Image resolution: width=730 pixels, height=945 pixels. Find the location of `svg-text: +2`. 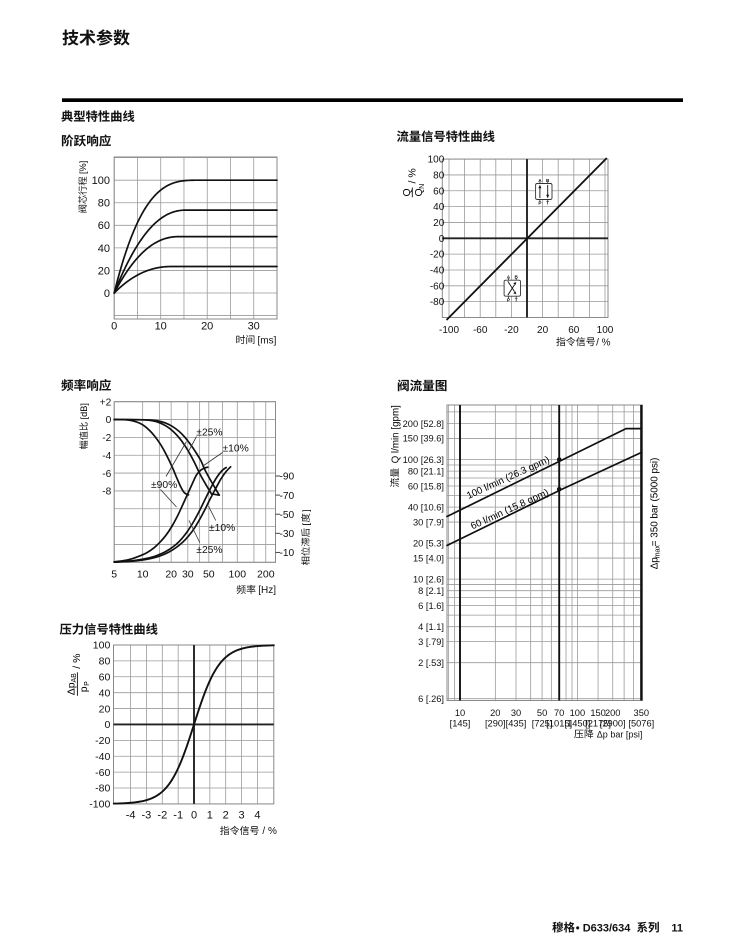

svg-text: +2 is located at coordinates (106, 402).